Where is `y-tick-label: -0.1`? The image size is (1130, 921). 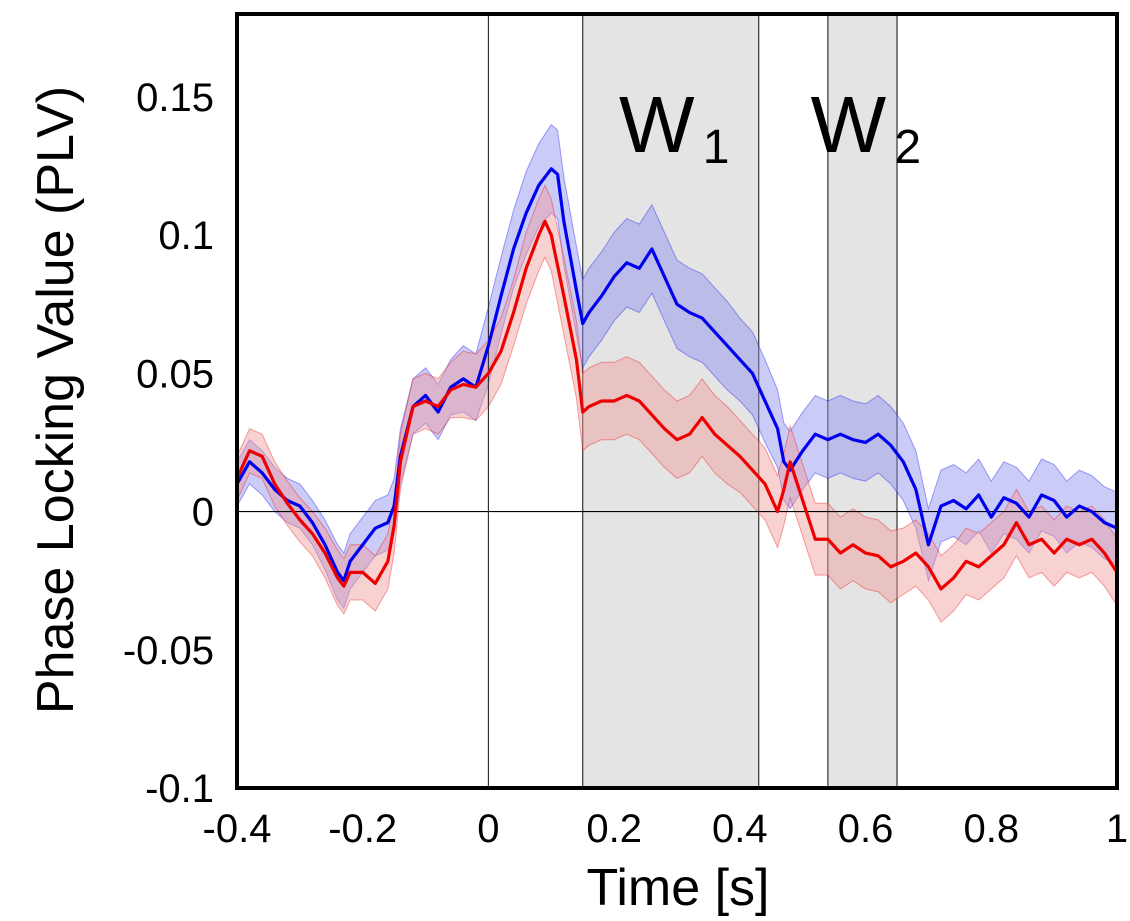 y-tick-label: -0.1 is located at coordinates (179, 789).